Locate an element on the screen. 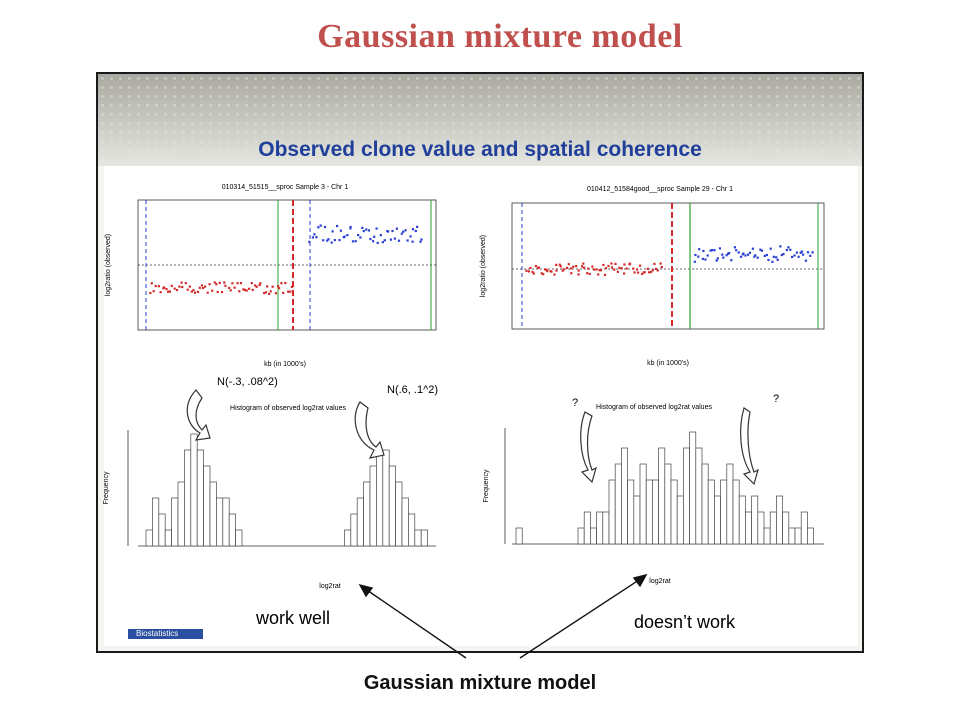 The width and height of the screenshot is (960, 720). left-hist-xlabel: log2rat is located at coordinates (329, 586).